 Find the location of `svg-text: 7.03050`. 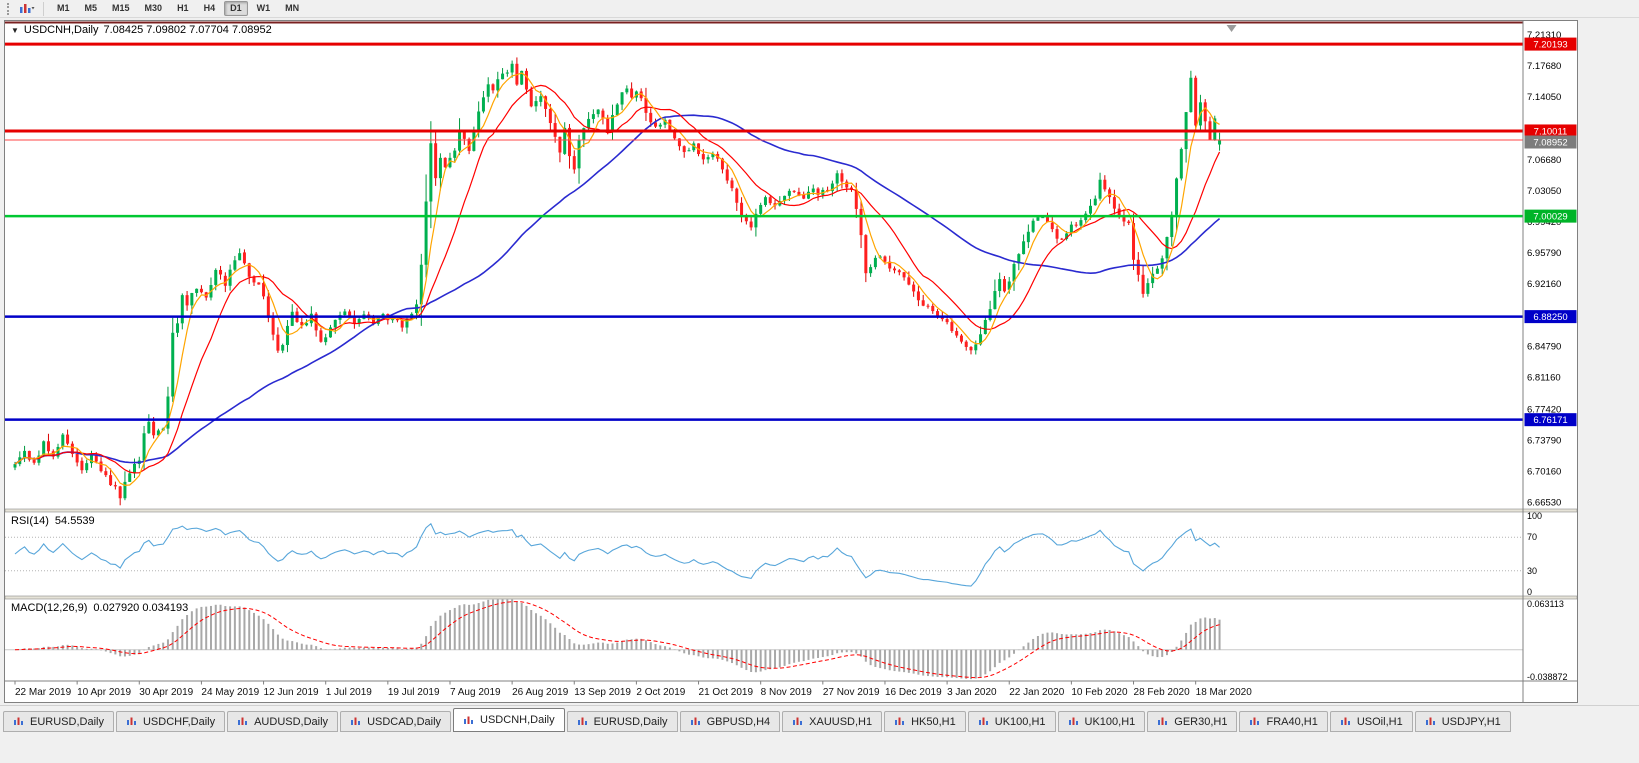

svg-text: 7.03050 is located at coordinates (1544, 191).